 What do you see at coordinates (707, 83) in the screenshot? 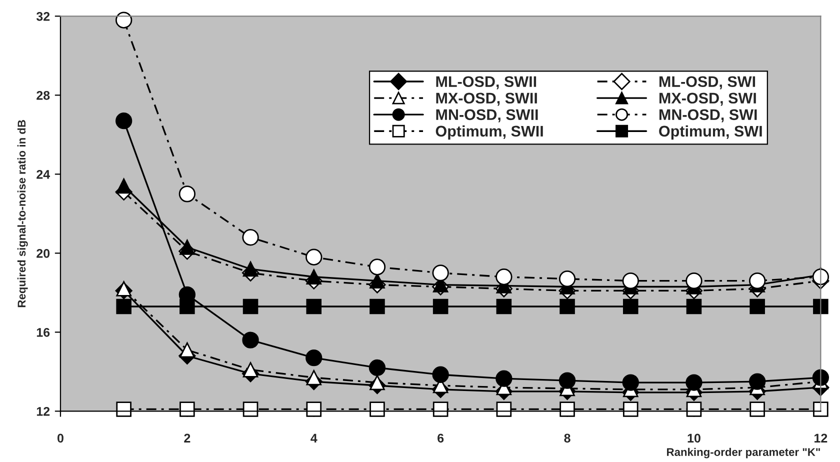
I see `legend-label: ML-OSD, SWI` at bounding box center [707, 83].